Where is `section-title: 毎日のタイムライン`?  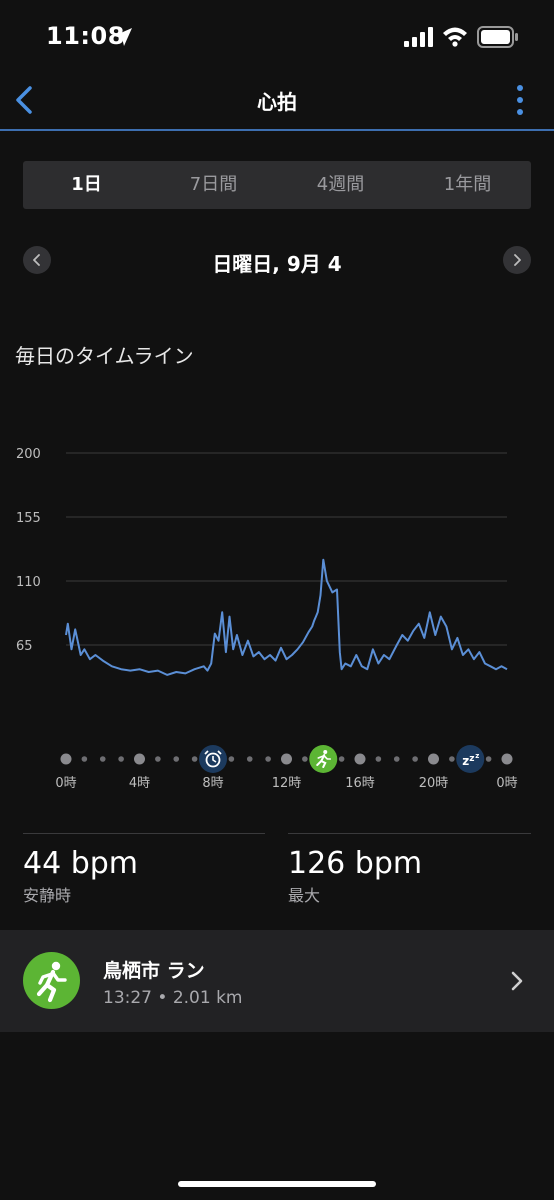 section-title: 毎日のタイムライン is located at coordinates (104, 356).